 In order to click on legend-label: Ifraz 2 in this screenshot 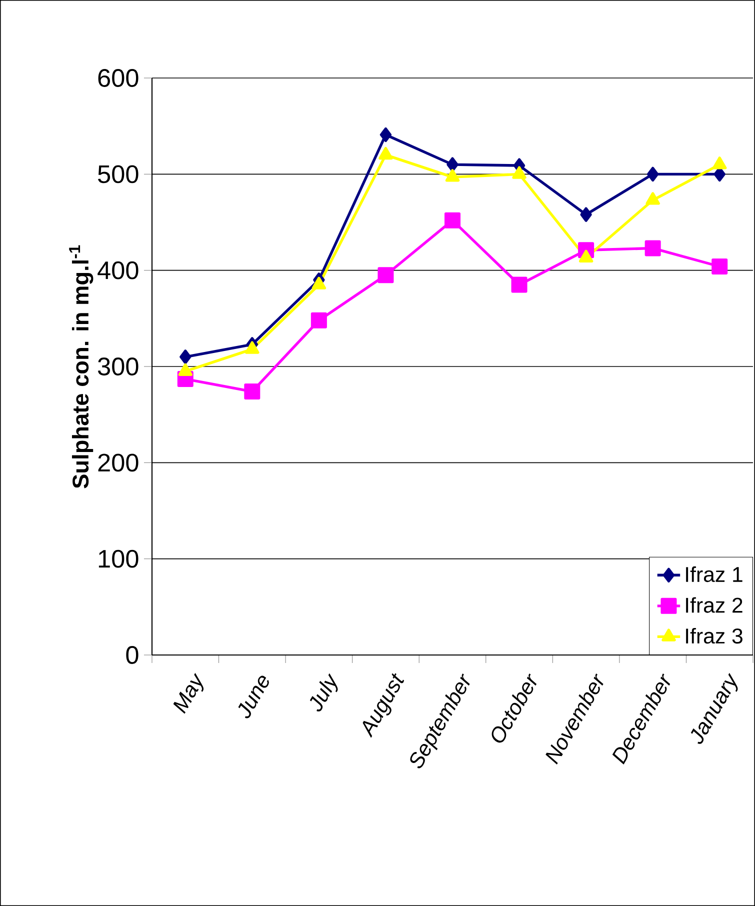, I will do `click(714, 605)`.